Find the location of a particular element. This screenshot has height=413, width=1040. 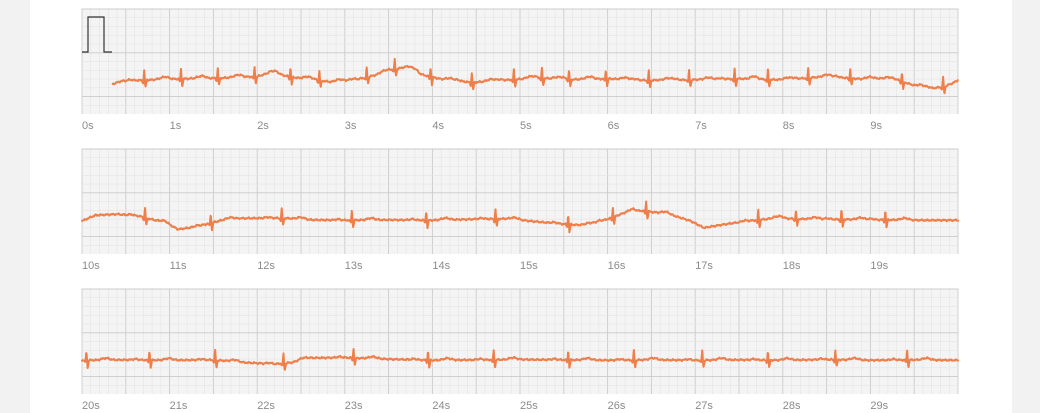

tick-label: 1s is located at coordinates (176, 126).